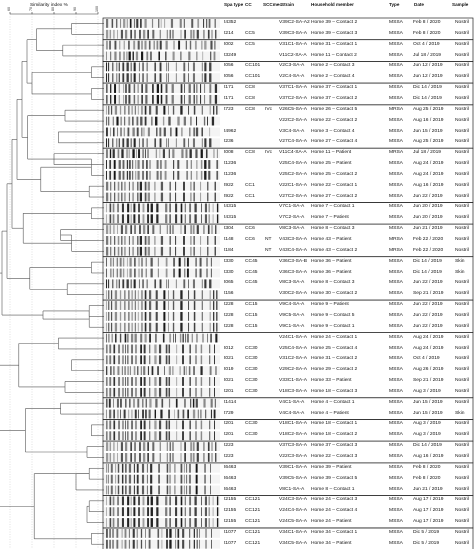 The height and width of the screenshot is (549, 474). Describe the element at coordinates (229, 315) in the screenshot. I see `spa-type-cell: t228` at that location.